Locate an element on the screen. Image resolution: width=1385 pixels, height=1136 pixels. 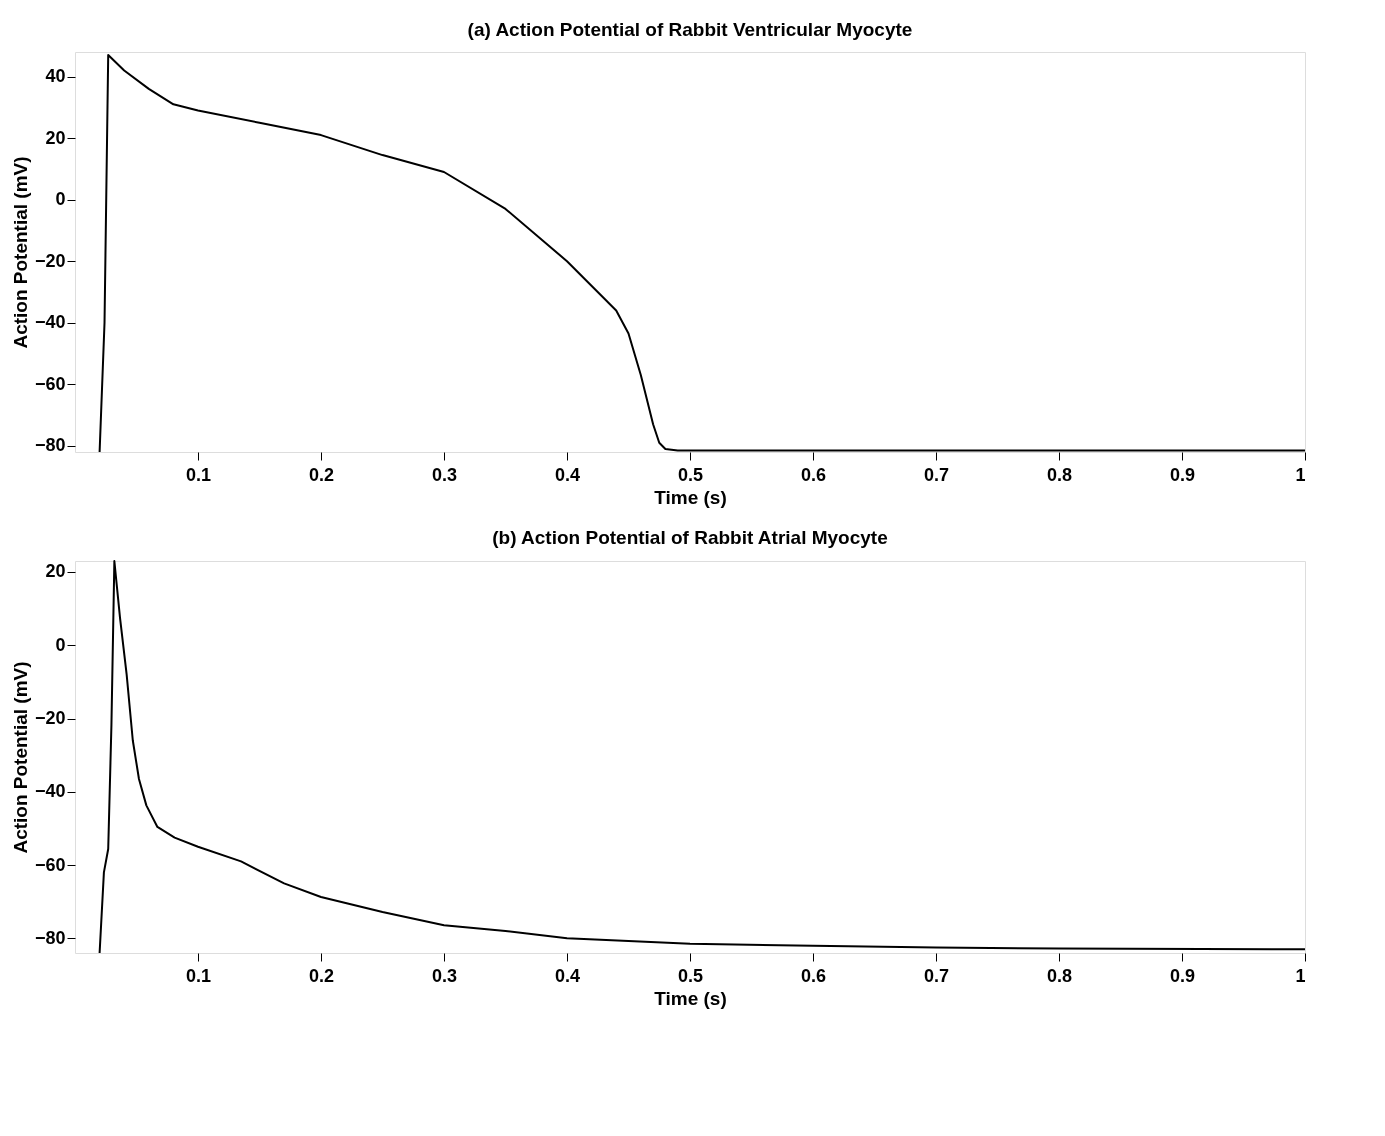
chart-title: (a) Action Potential of Rabbit Ventricular Myocyte is located at coordinates (690, 29).